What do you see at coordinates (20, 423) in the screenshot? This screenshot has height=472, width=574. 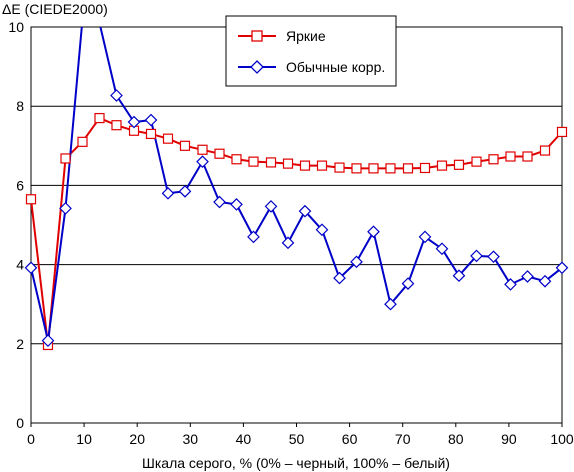 I see `y-tick-label: 0` at bounding box center [20, 423].